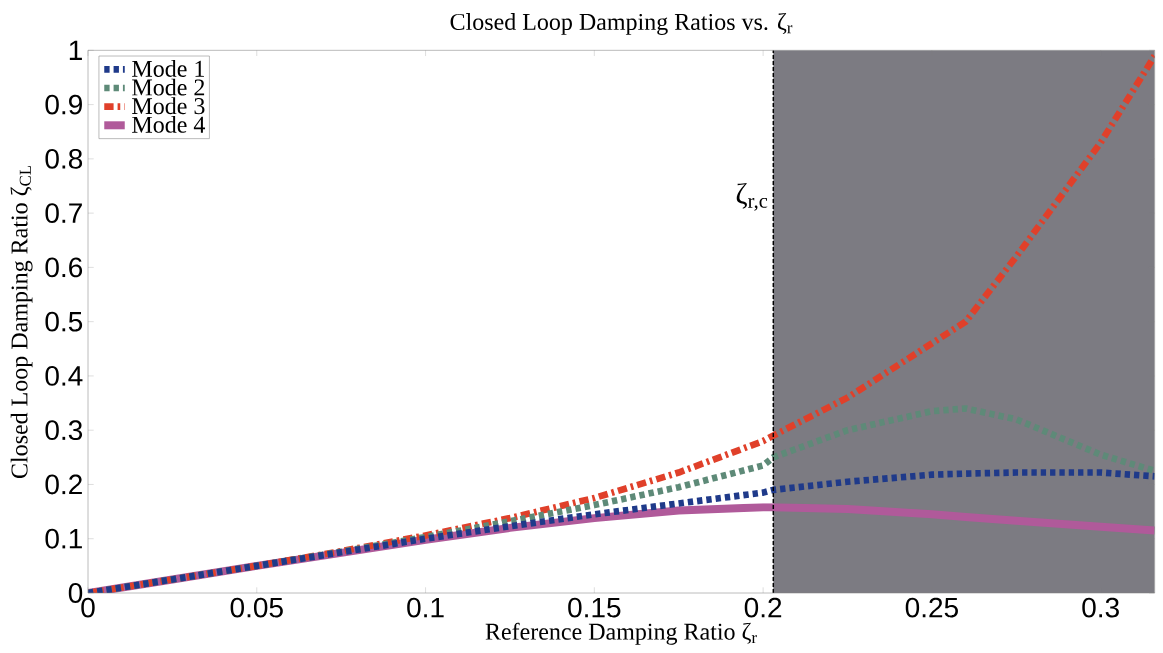 The width and height of the screenshot is (1163, 653). Describe the element at coordinates (763, 607) in the screenshot. I see `x-tick-label: 0.2` at that location.